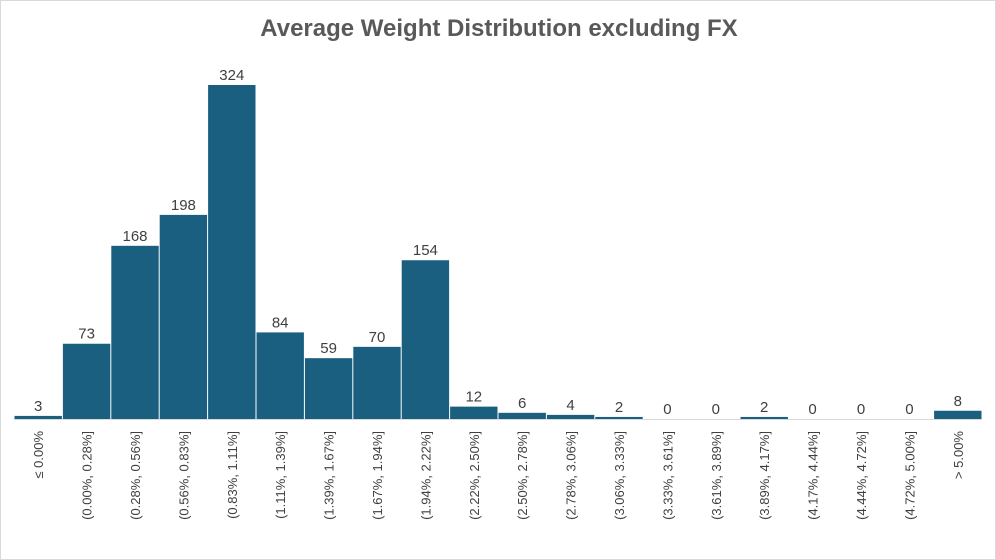  I want to click on x-tick-label-12: (3.06%, 3.33%], so click(619, 475).